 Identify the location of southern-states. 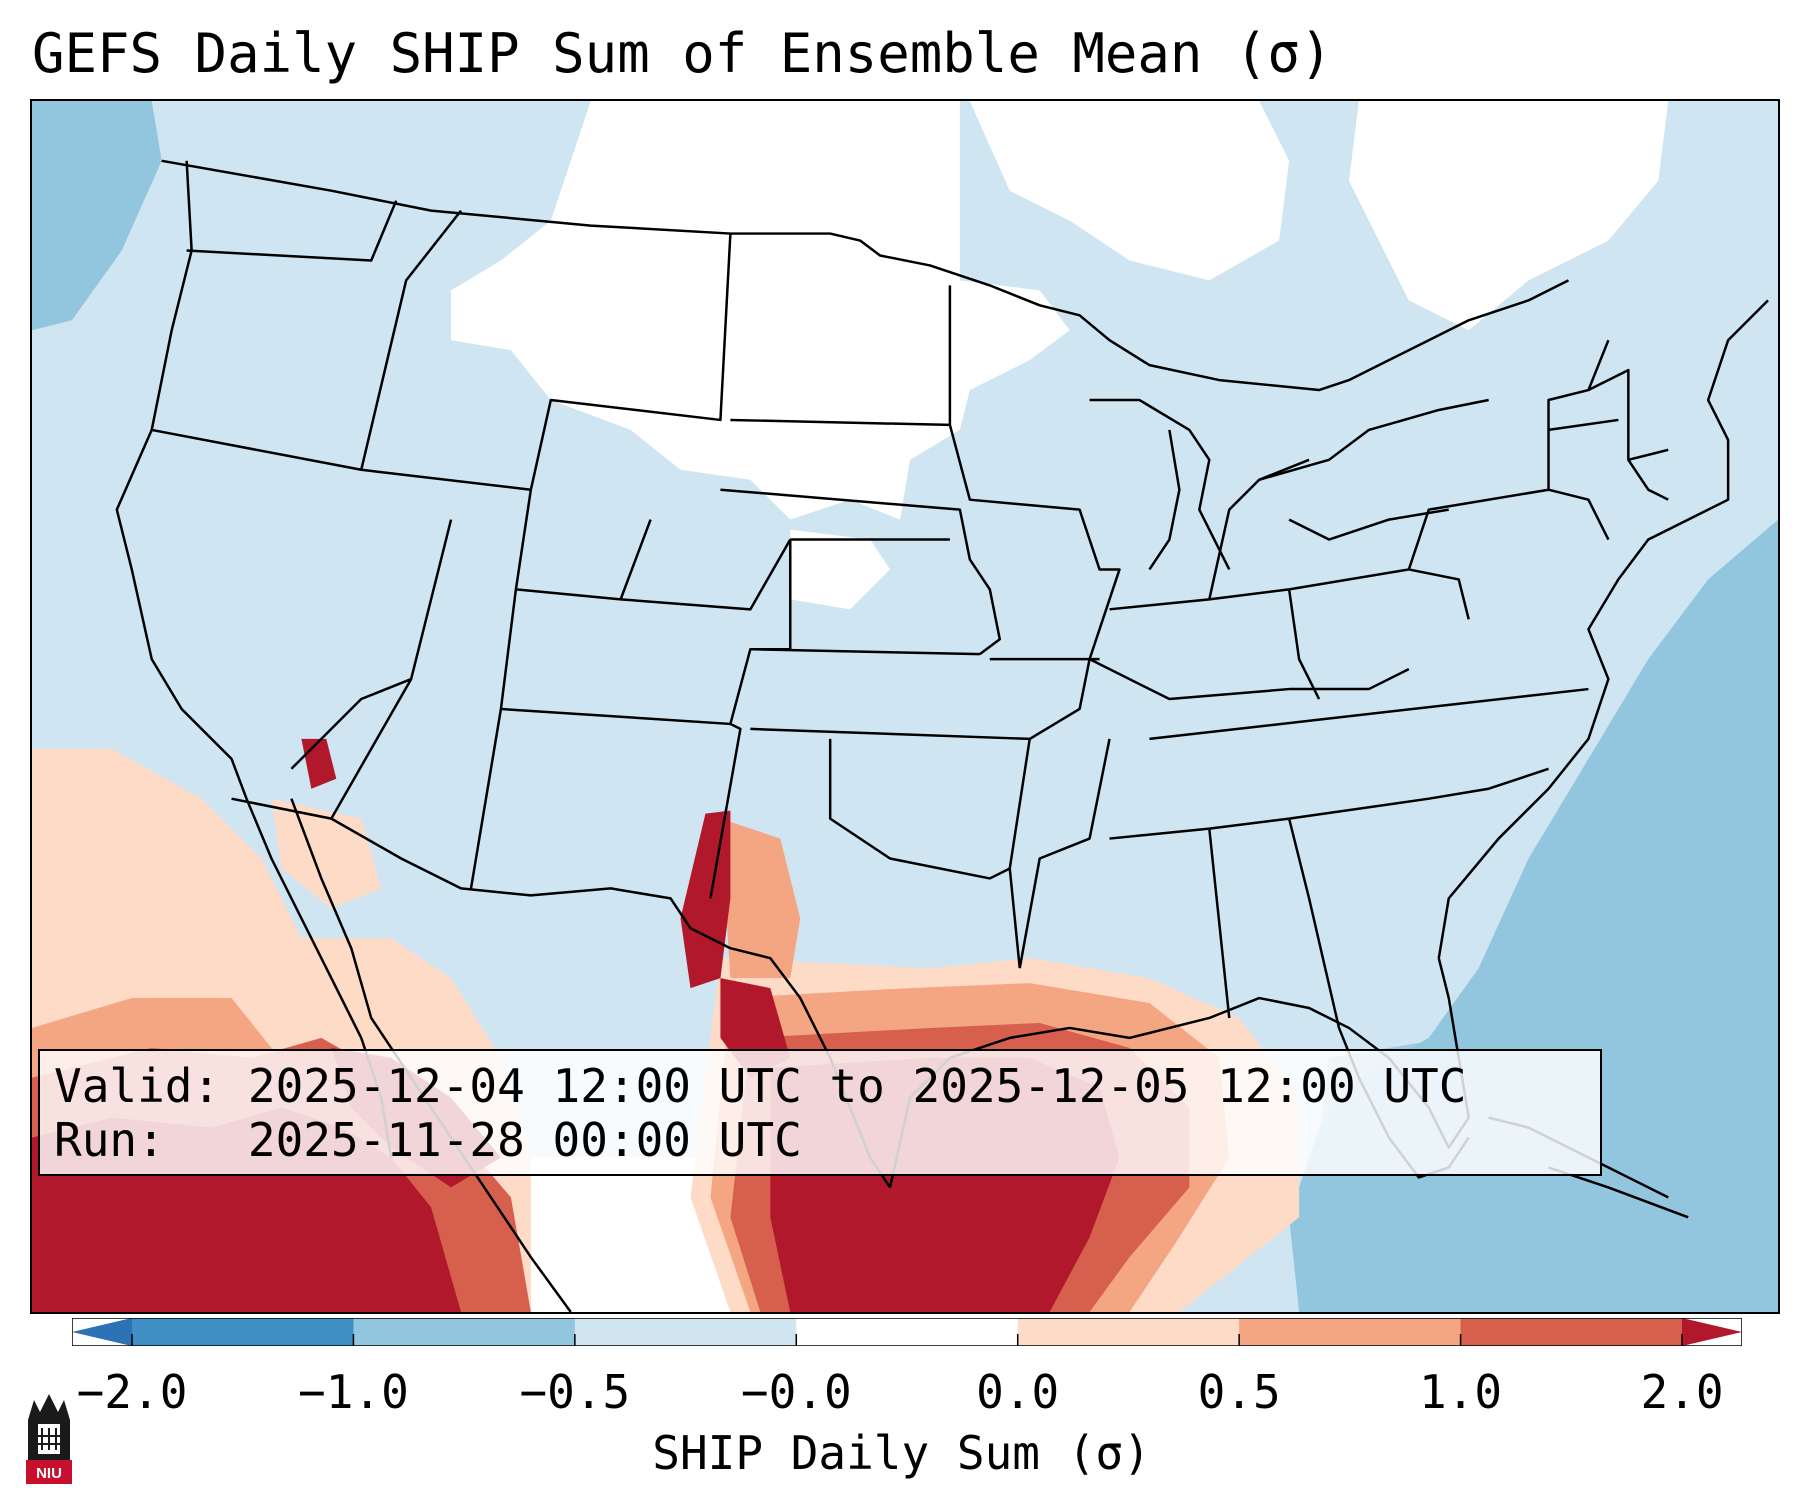
(1303, 858).